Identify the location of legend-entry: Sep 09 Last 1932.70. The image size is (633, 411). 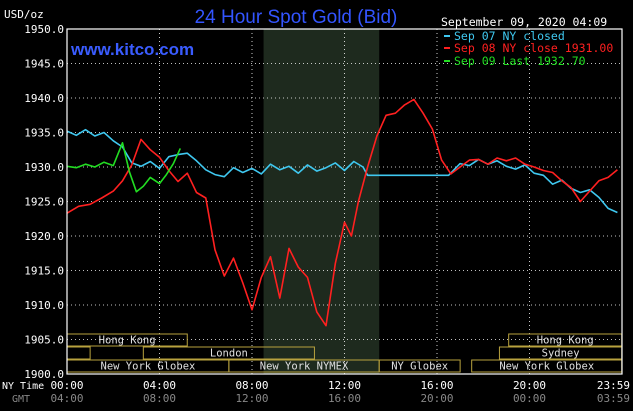
(515, 61).